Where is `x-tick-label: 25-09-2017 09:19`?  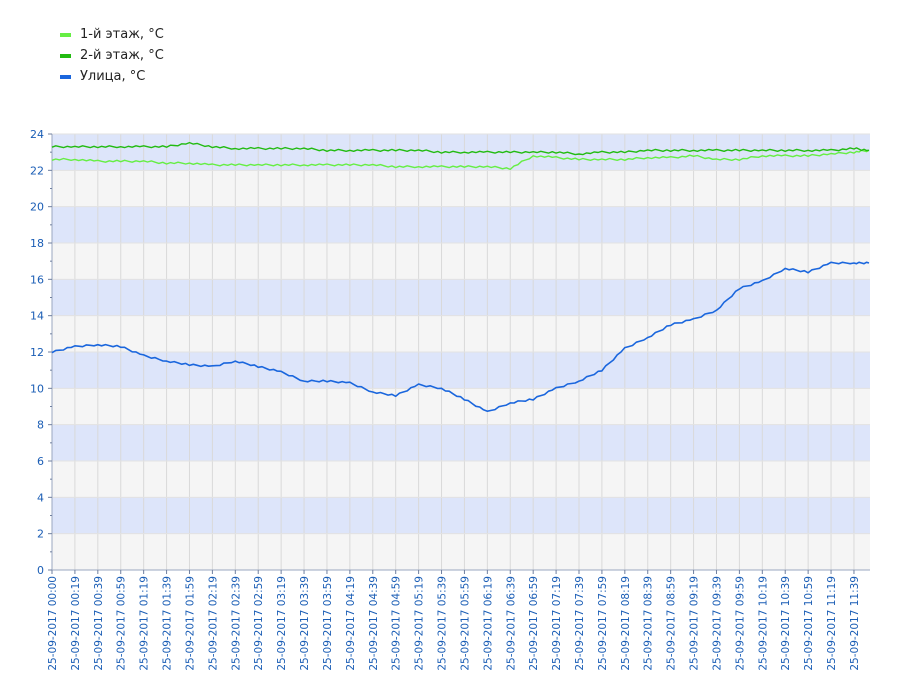
x-tick-label: 25-09-2017 09:19 is located at coordinates (695, 623).